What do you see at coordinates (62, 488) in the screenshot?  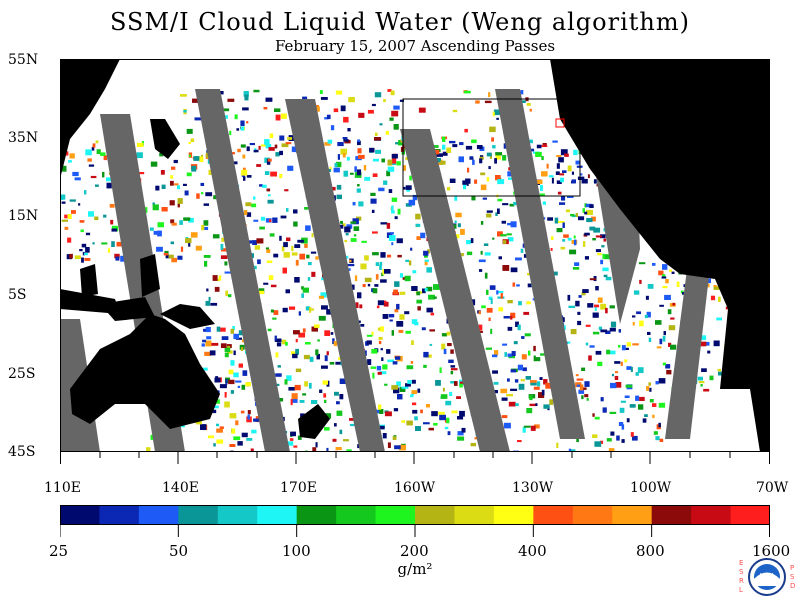 I see `lon-label-110e: 110E` at bounding box center [62, 488].